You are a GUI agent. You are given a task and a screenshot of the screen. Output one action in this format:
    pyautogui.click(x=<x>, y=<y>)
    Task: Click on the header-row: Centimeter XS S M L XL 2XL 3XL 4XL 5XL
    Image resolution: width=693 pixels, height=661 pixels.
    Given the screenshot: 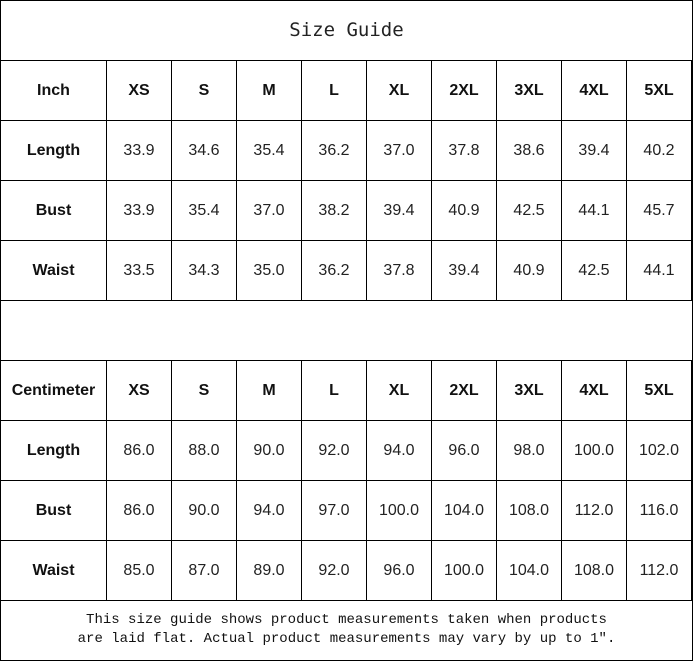 What is the action you would take?
    pyautogui.click(x=346, y=390)
    